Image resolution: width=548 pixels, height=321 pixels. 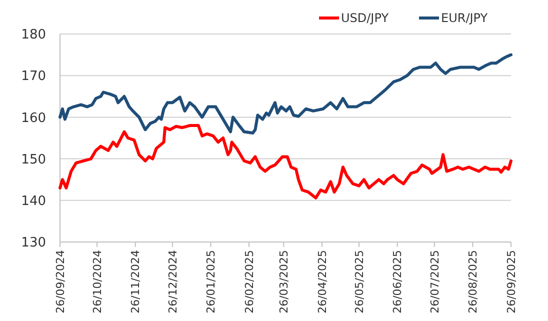 What do you see at coordinates (33, 118) in the screenshot?
I see `y-tick-label: 160` at bounding box center [33, 118].